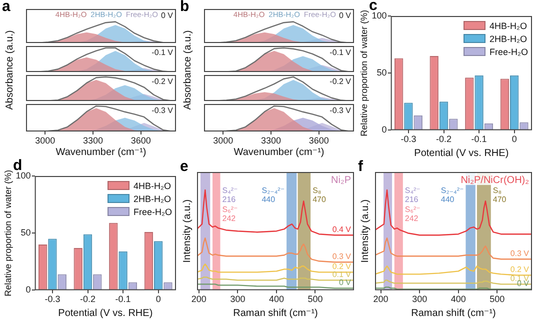 The image size is (534, 320). I want to click on chart-title: a, so click(6, 7).